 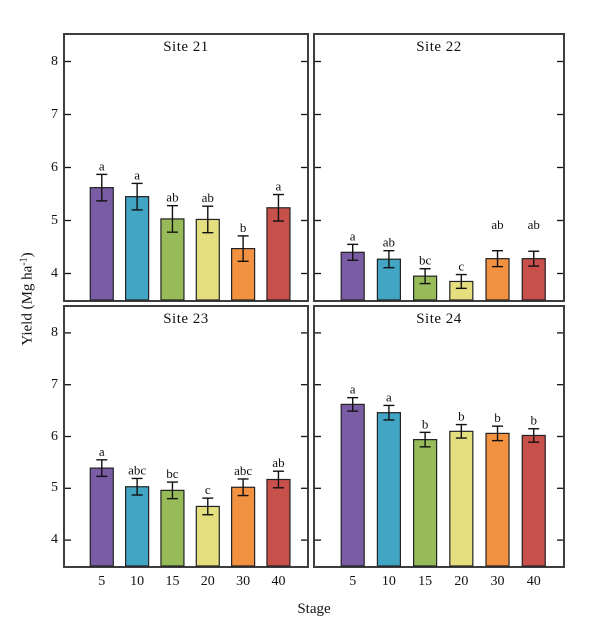 I want to click on y-axis-label-suffix: ), so click(x=27, y=255).